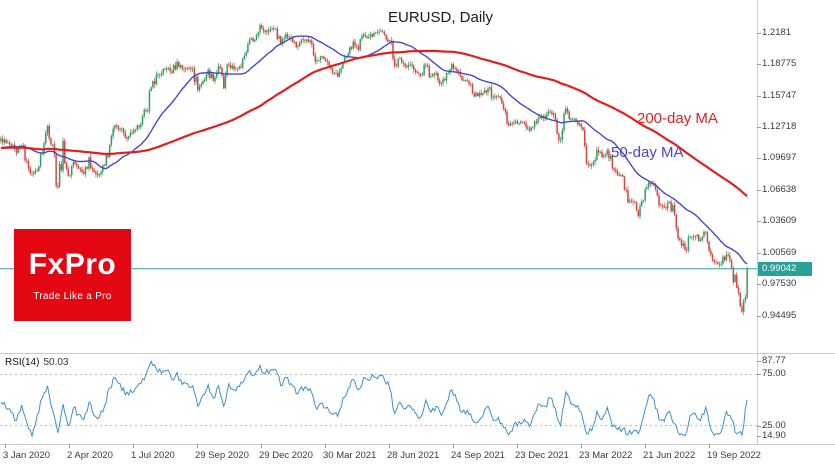 This screenshot has width=835, height=470. What do you see at coordinates (779, 284) in the screenshot?
I see `price-axis-label: 0.97530` at bounding box center [779, 284].